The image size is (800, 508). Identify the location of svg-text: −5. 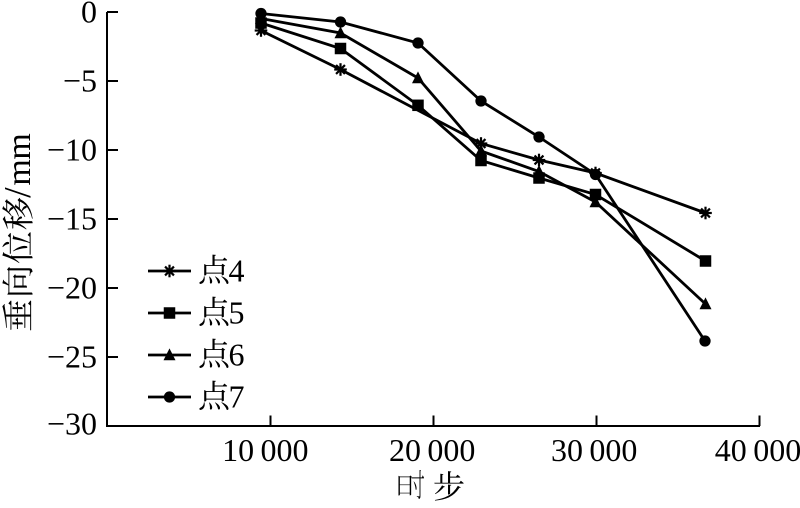
(80, 81).